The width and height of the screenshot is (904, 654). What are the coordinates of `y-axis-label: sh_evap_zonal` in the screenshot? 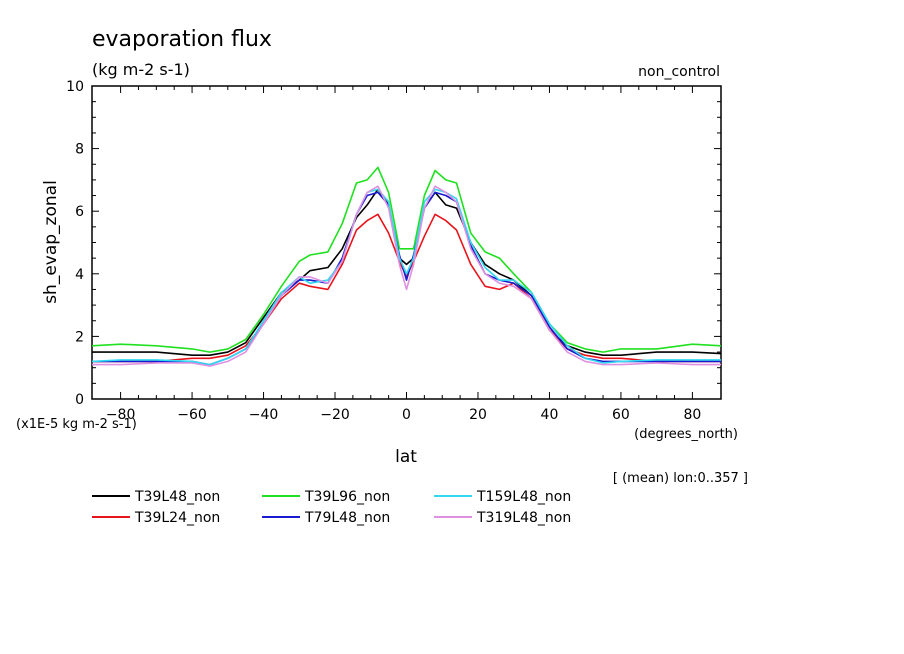 It's located at (51, 242).